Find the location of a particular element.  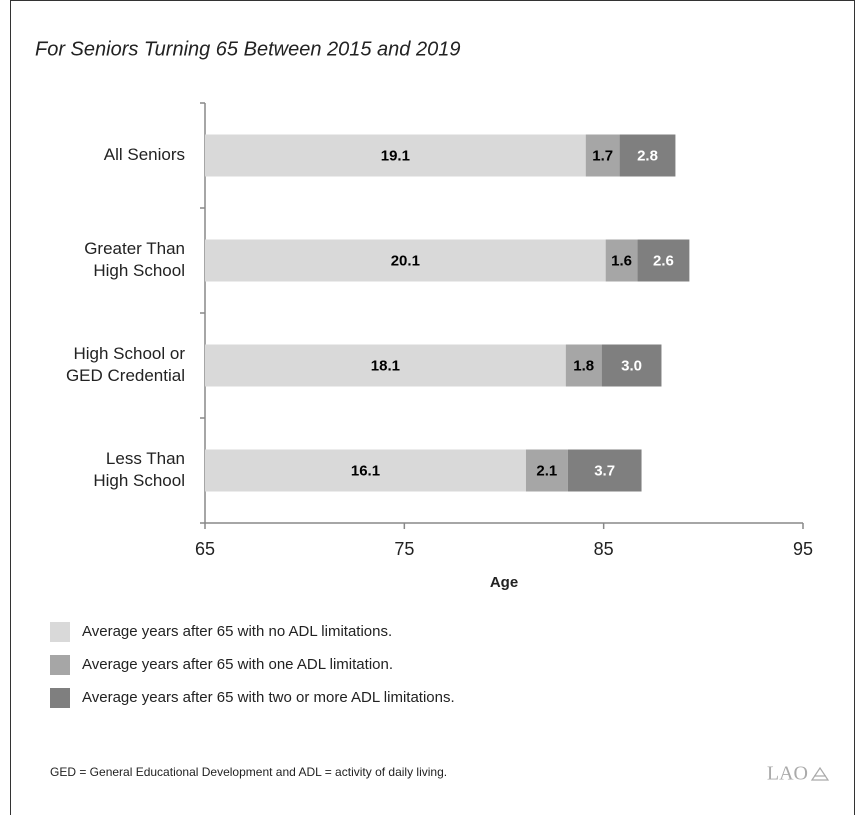

y-tick-label: All Seniors is located at coordinates (144, 154).